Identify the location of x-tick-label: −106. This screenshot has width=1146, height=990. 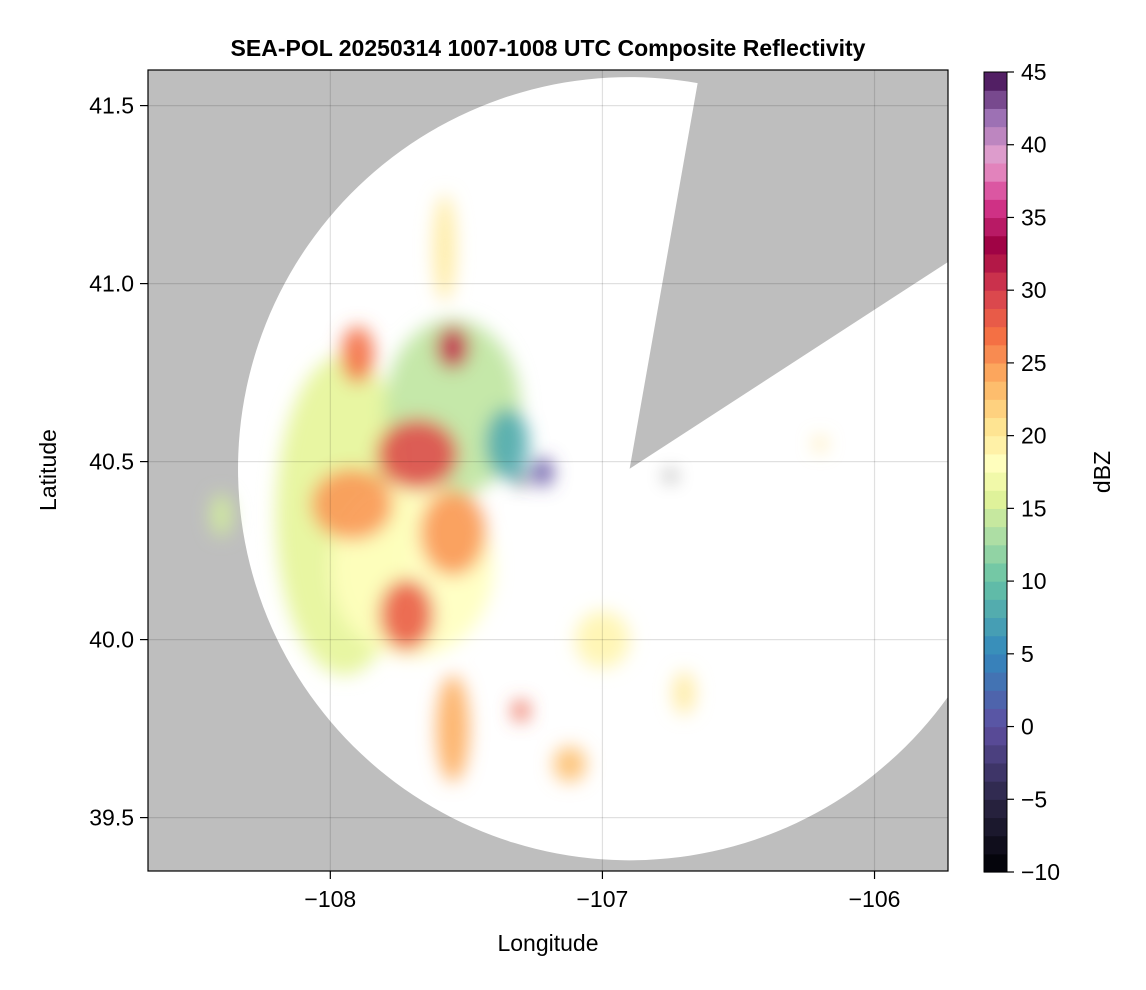
(875, 899).